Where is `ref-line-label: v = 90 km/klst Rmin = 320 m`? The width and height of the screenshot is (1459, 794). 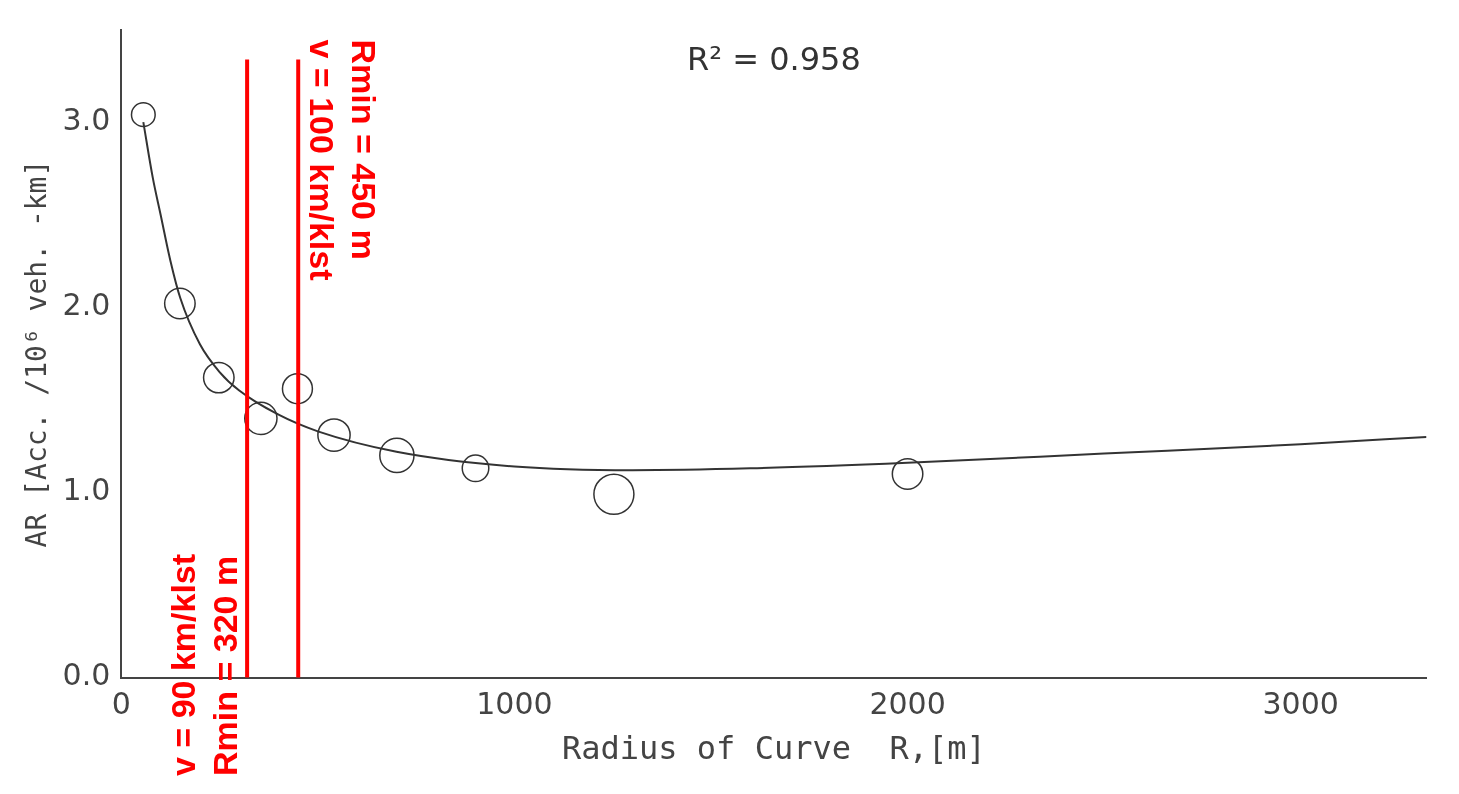
ref-line-label: v = 90 km/klst Rmin = 320 m is located at coordinates (204, 664).